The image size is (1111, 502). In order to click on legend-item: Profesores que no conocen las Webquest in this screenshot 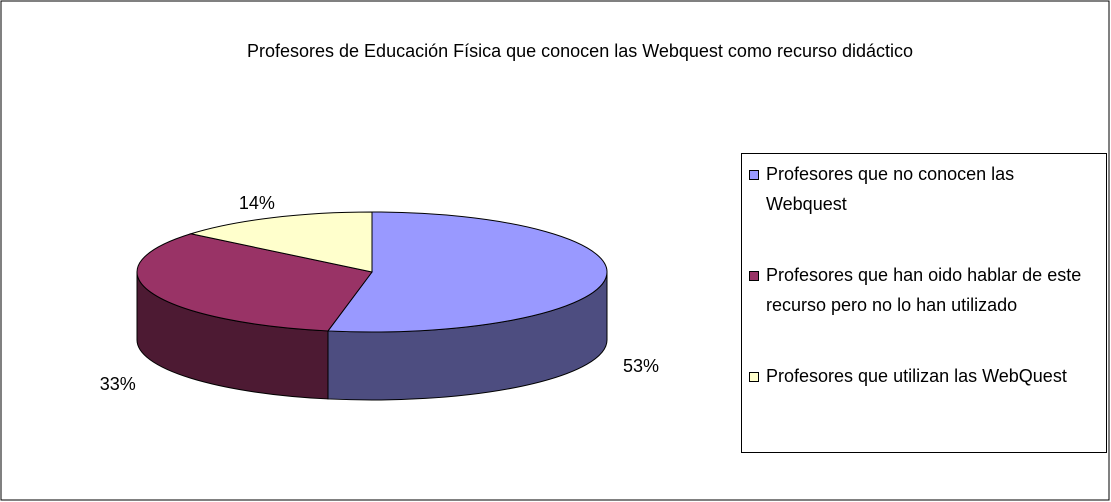, I will do `click(921, 189)`.